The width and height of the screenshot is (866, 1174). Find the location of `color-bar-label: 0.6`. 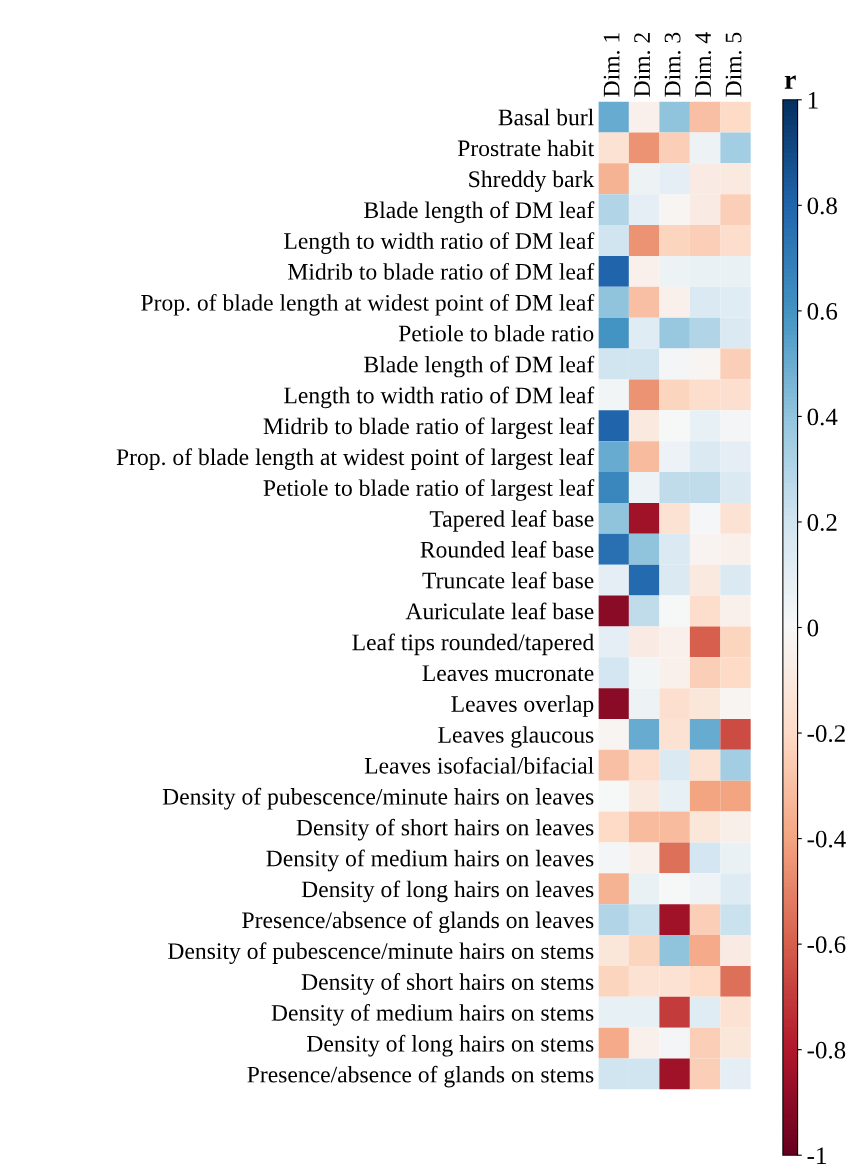

color-bar-label: 0.6 is located at coordinates (822, 311).